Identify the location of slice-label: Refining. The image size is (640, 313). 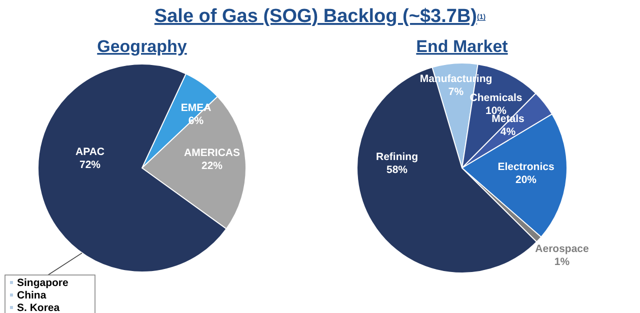
(397, 157).